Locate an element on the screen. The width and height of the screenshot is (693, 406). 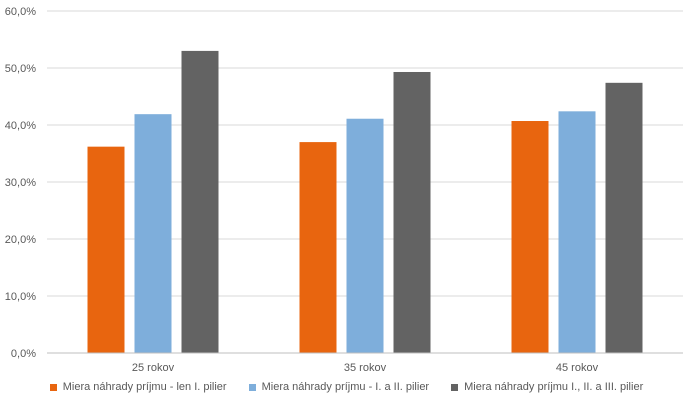
y-tick-label: 10,0% is located at coordinates (20, 297).